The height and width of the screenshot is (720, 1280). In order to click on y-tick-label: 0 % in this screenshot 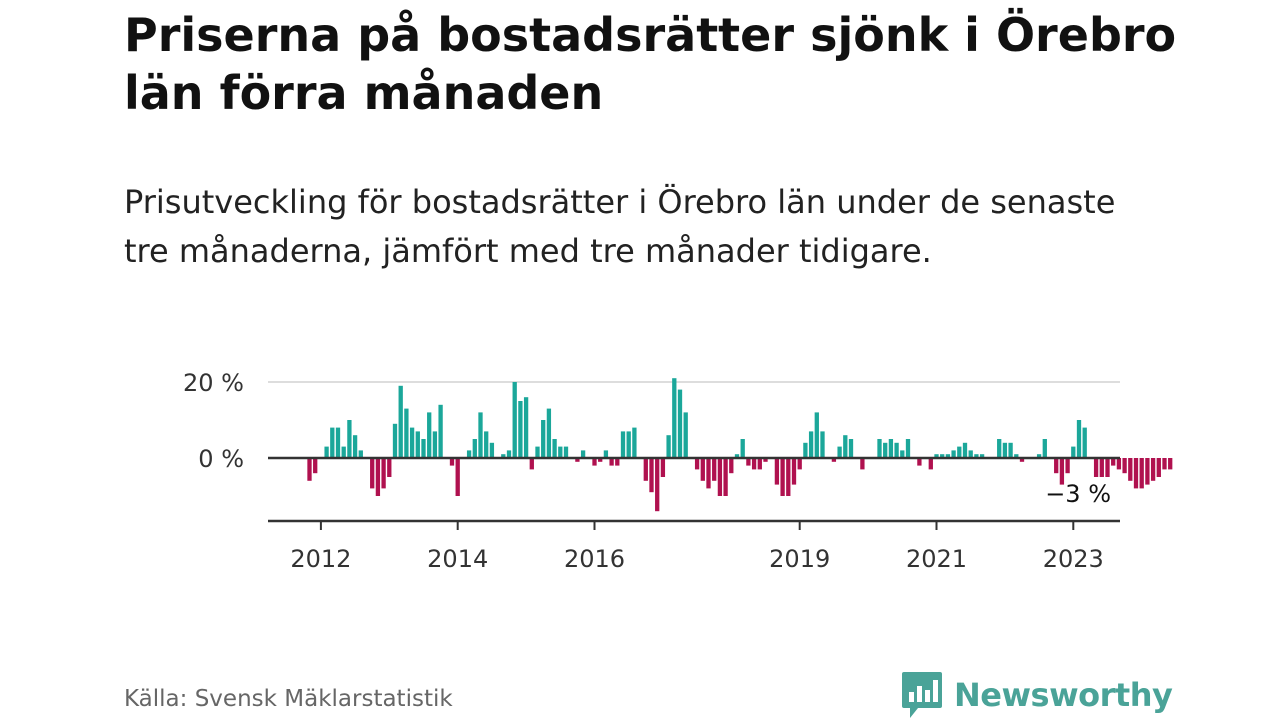, I will do `click(221, 459)`.